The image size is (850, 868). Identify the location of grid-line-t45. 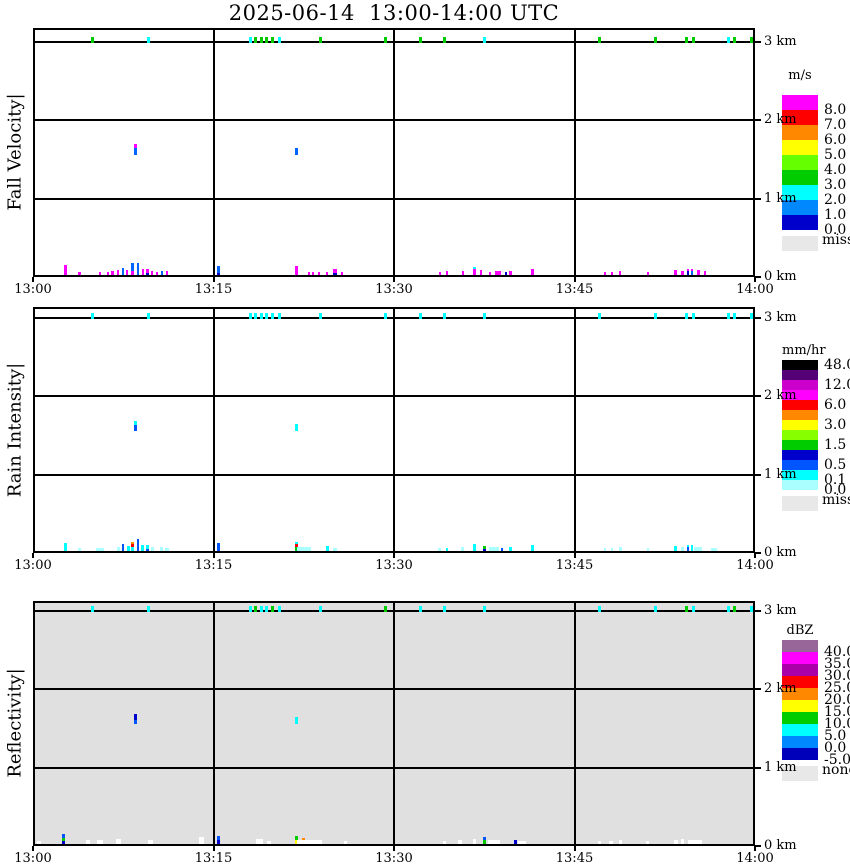
(574, 723).